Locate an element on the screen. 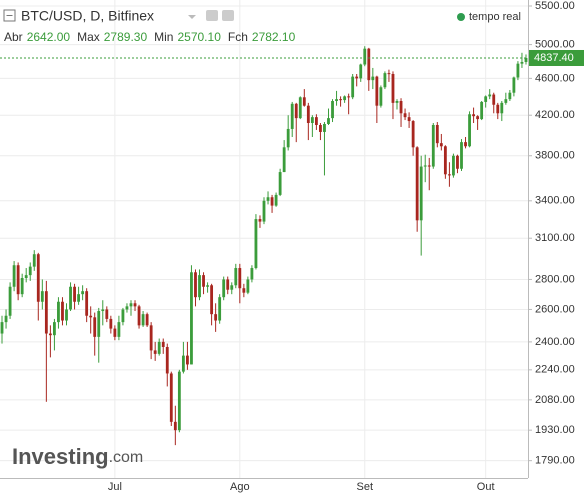 This screenshot has height=494, width=584. info-name: Max is located at coordinates (88, 37).